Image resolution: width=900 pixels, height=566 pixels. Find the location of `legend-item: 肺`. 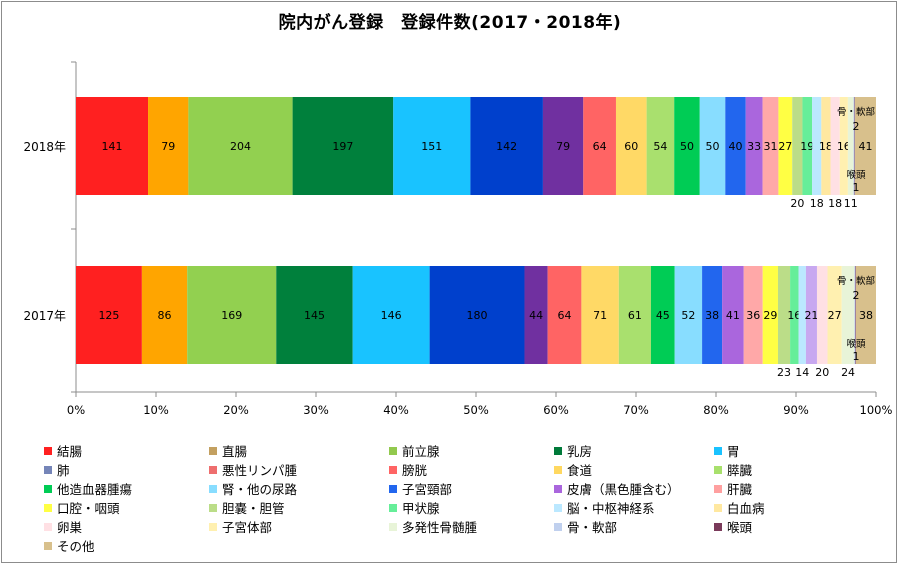

legend-item: 肺 is located at coordinates (57, 471).